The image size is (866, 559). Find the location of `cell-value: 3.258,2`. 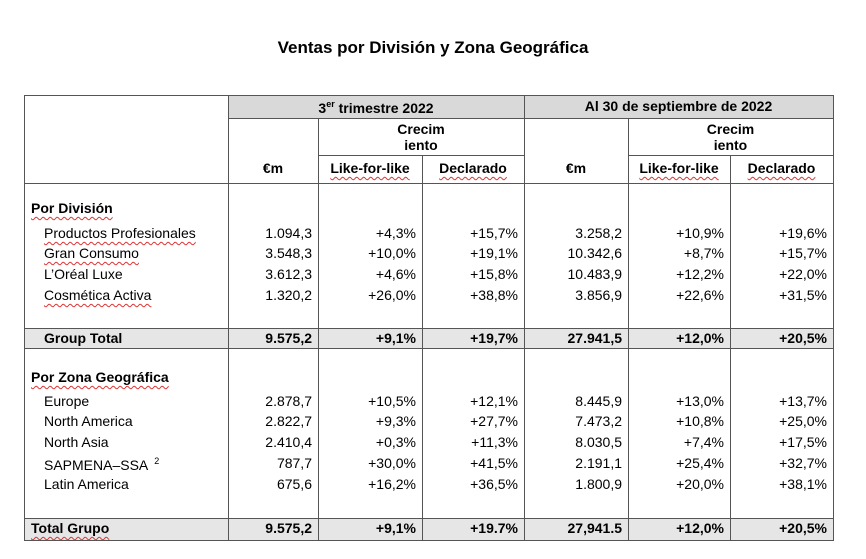

cell-value: 3.258,2 is located at coordinates (598, 233).